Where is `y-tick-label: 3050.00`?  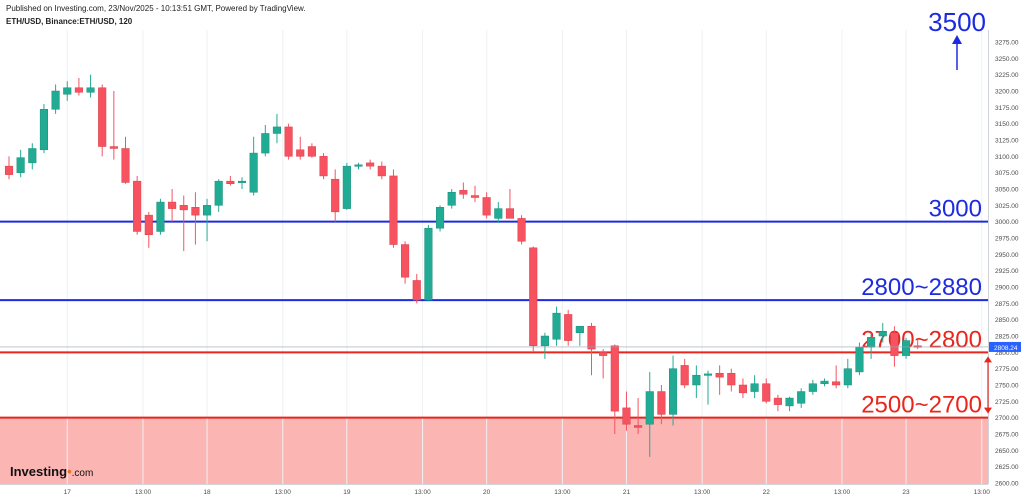 y-tick-label: 3050.00 is located at coordinates (1007, 190).